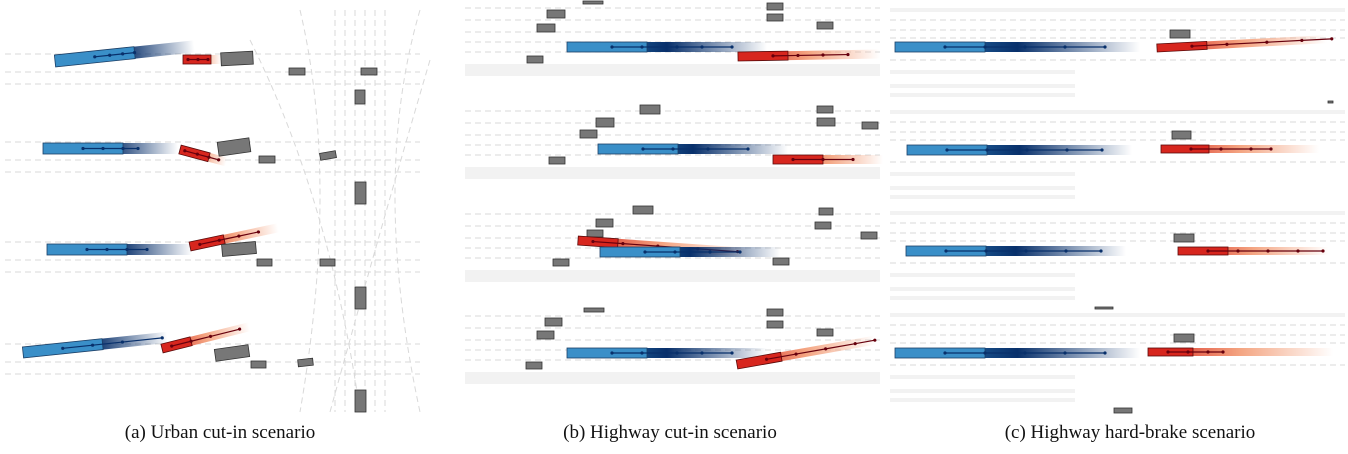 The width and height of the screenshot is (1348, 454). I want to click on ego-planned-path, so click(114, 55).